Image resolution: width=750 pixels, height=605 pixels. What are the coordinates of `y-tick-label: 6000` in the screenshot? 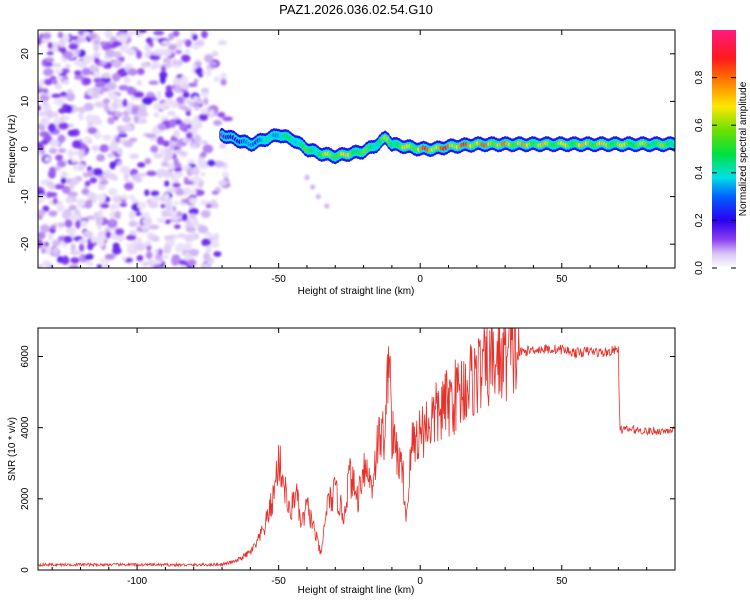 It's located at (25, 356).